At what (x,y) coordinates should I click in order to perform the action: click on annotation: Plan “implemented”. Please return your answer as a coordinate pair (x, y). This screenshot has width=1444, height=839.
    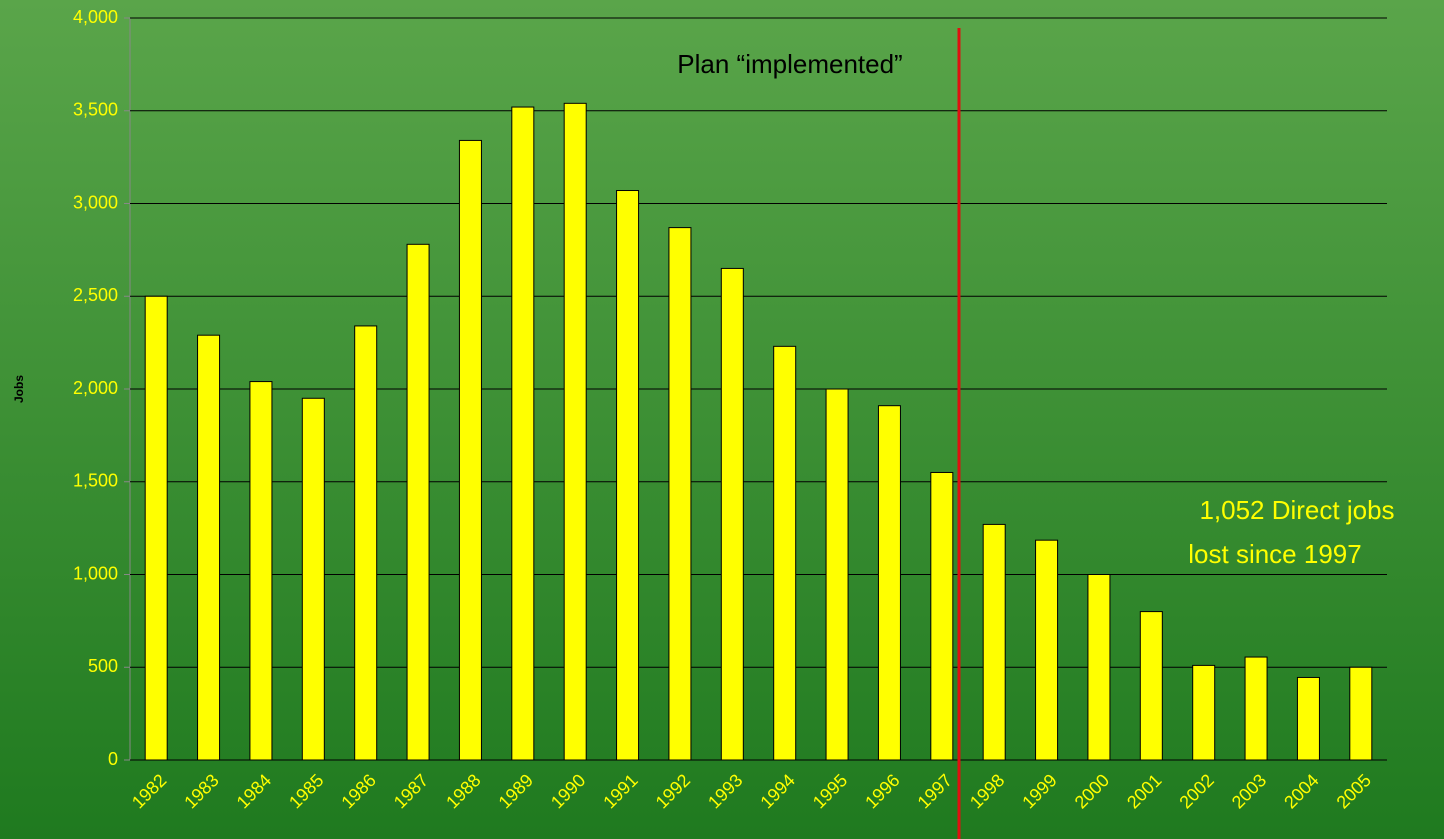
    Looking at the image, I should click on (789, 64).